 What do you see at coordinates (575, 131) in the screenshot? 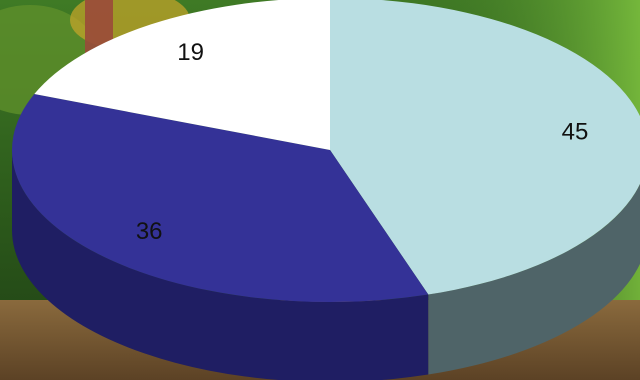
I see `pie-slice-label-45: 45` at bounding box center [575, 131].